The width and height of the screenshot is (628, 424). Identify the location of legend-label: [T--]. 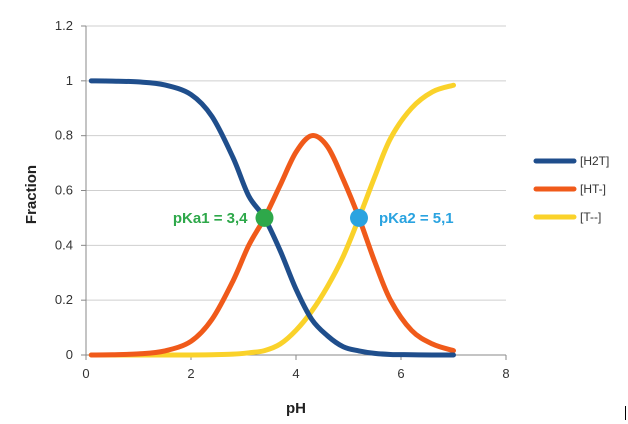
(590, 217).